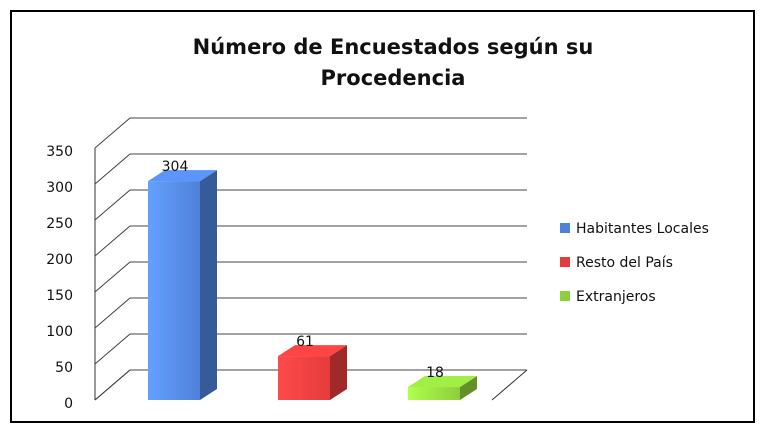 This screenshot has height=430, width=766. What do you see at coordinates (305, 342) in the screenshot?
I see `value-label: 61` at bounding box center [305, 342].